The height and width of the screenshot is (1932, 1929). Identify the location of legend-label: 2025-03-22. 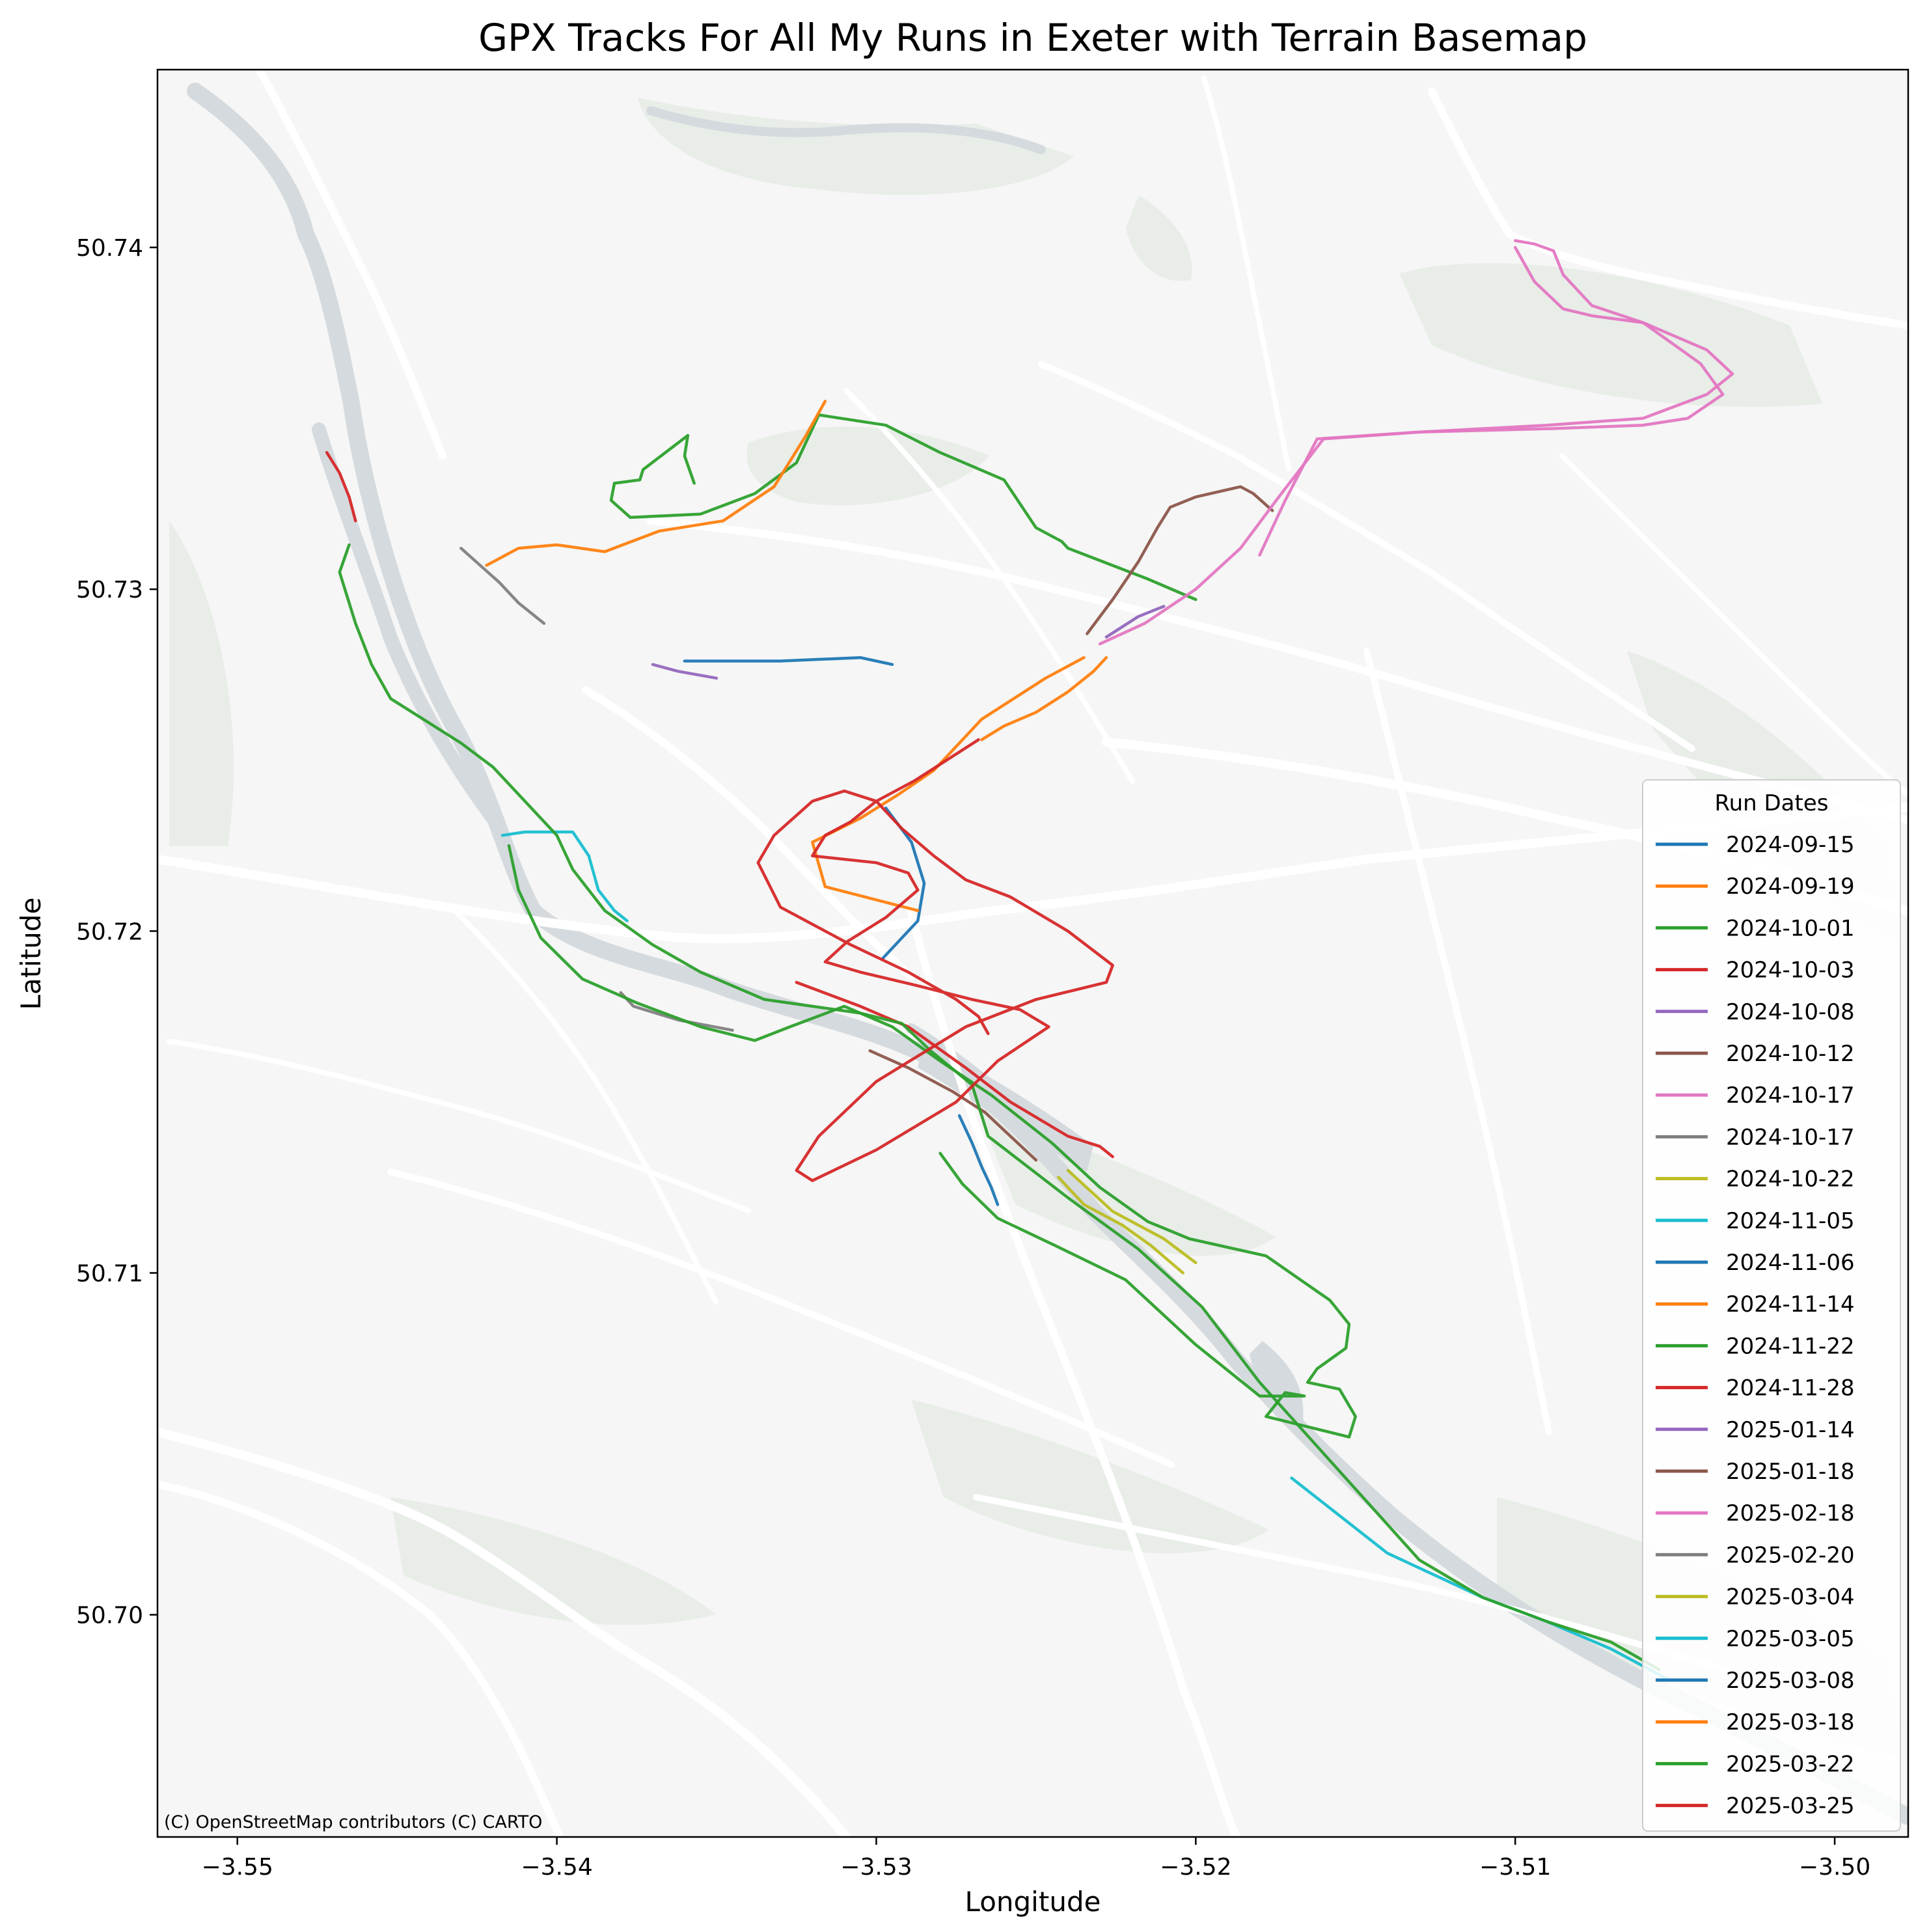
(1790, 1764).